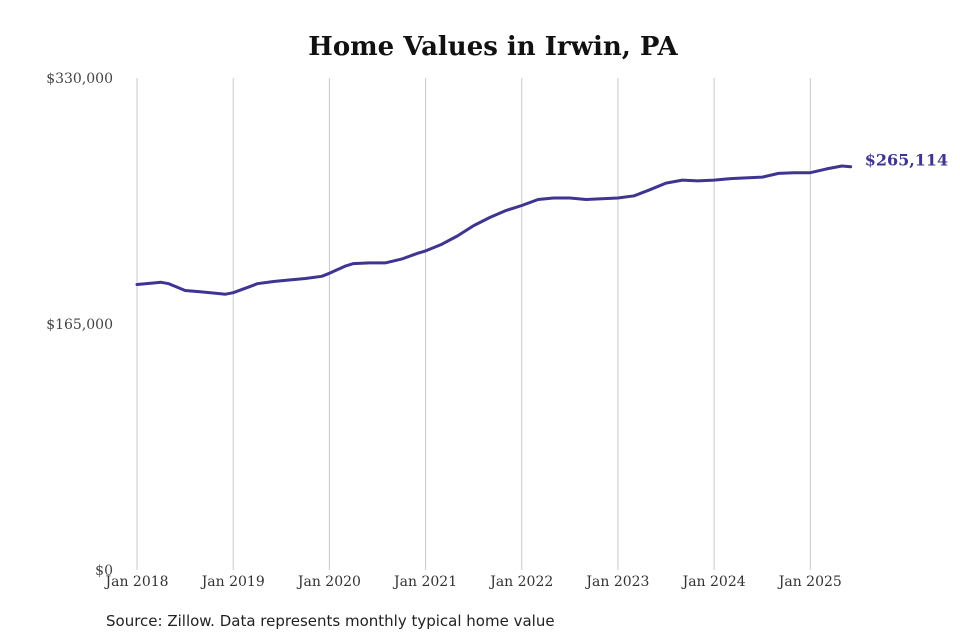  Describe the element at coordinates (232, 582) in the screenshot. I see `x-tick-label: Jan 2019` at that location.